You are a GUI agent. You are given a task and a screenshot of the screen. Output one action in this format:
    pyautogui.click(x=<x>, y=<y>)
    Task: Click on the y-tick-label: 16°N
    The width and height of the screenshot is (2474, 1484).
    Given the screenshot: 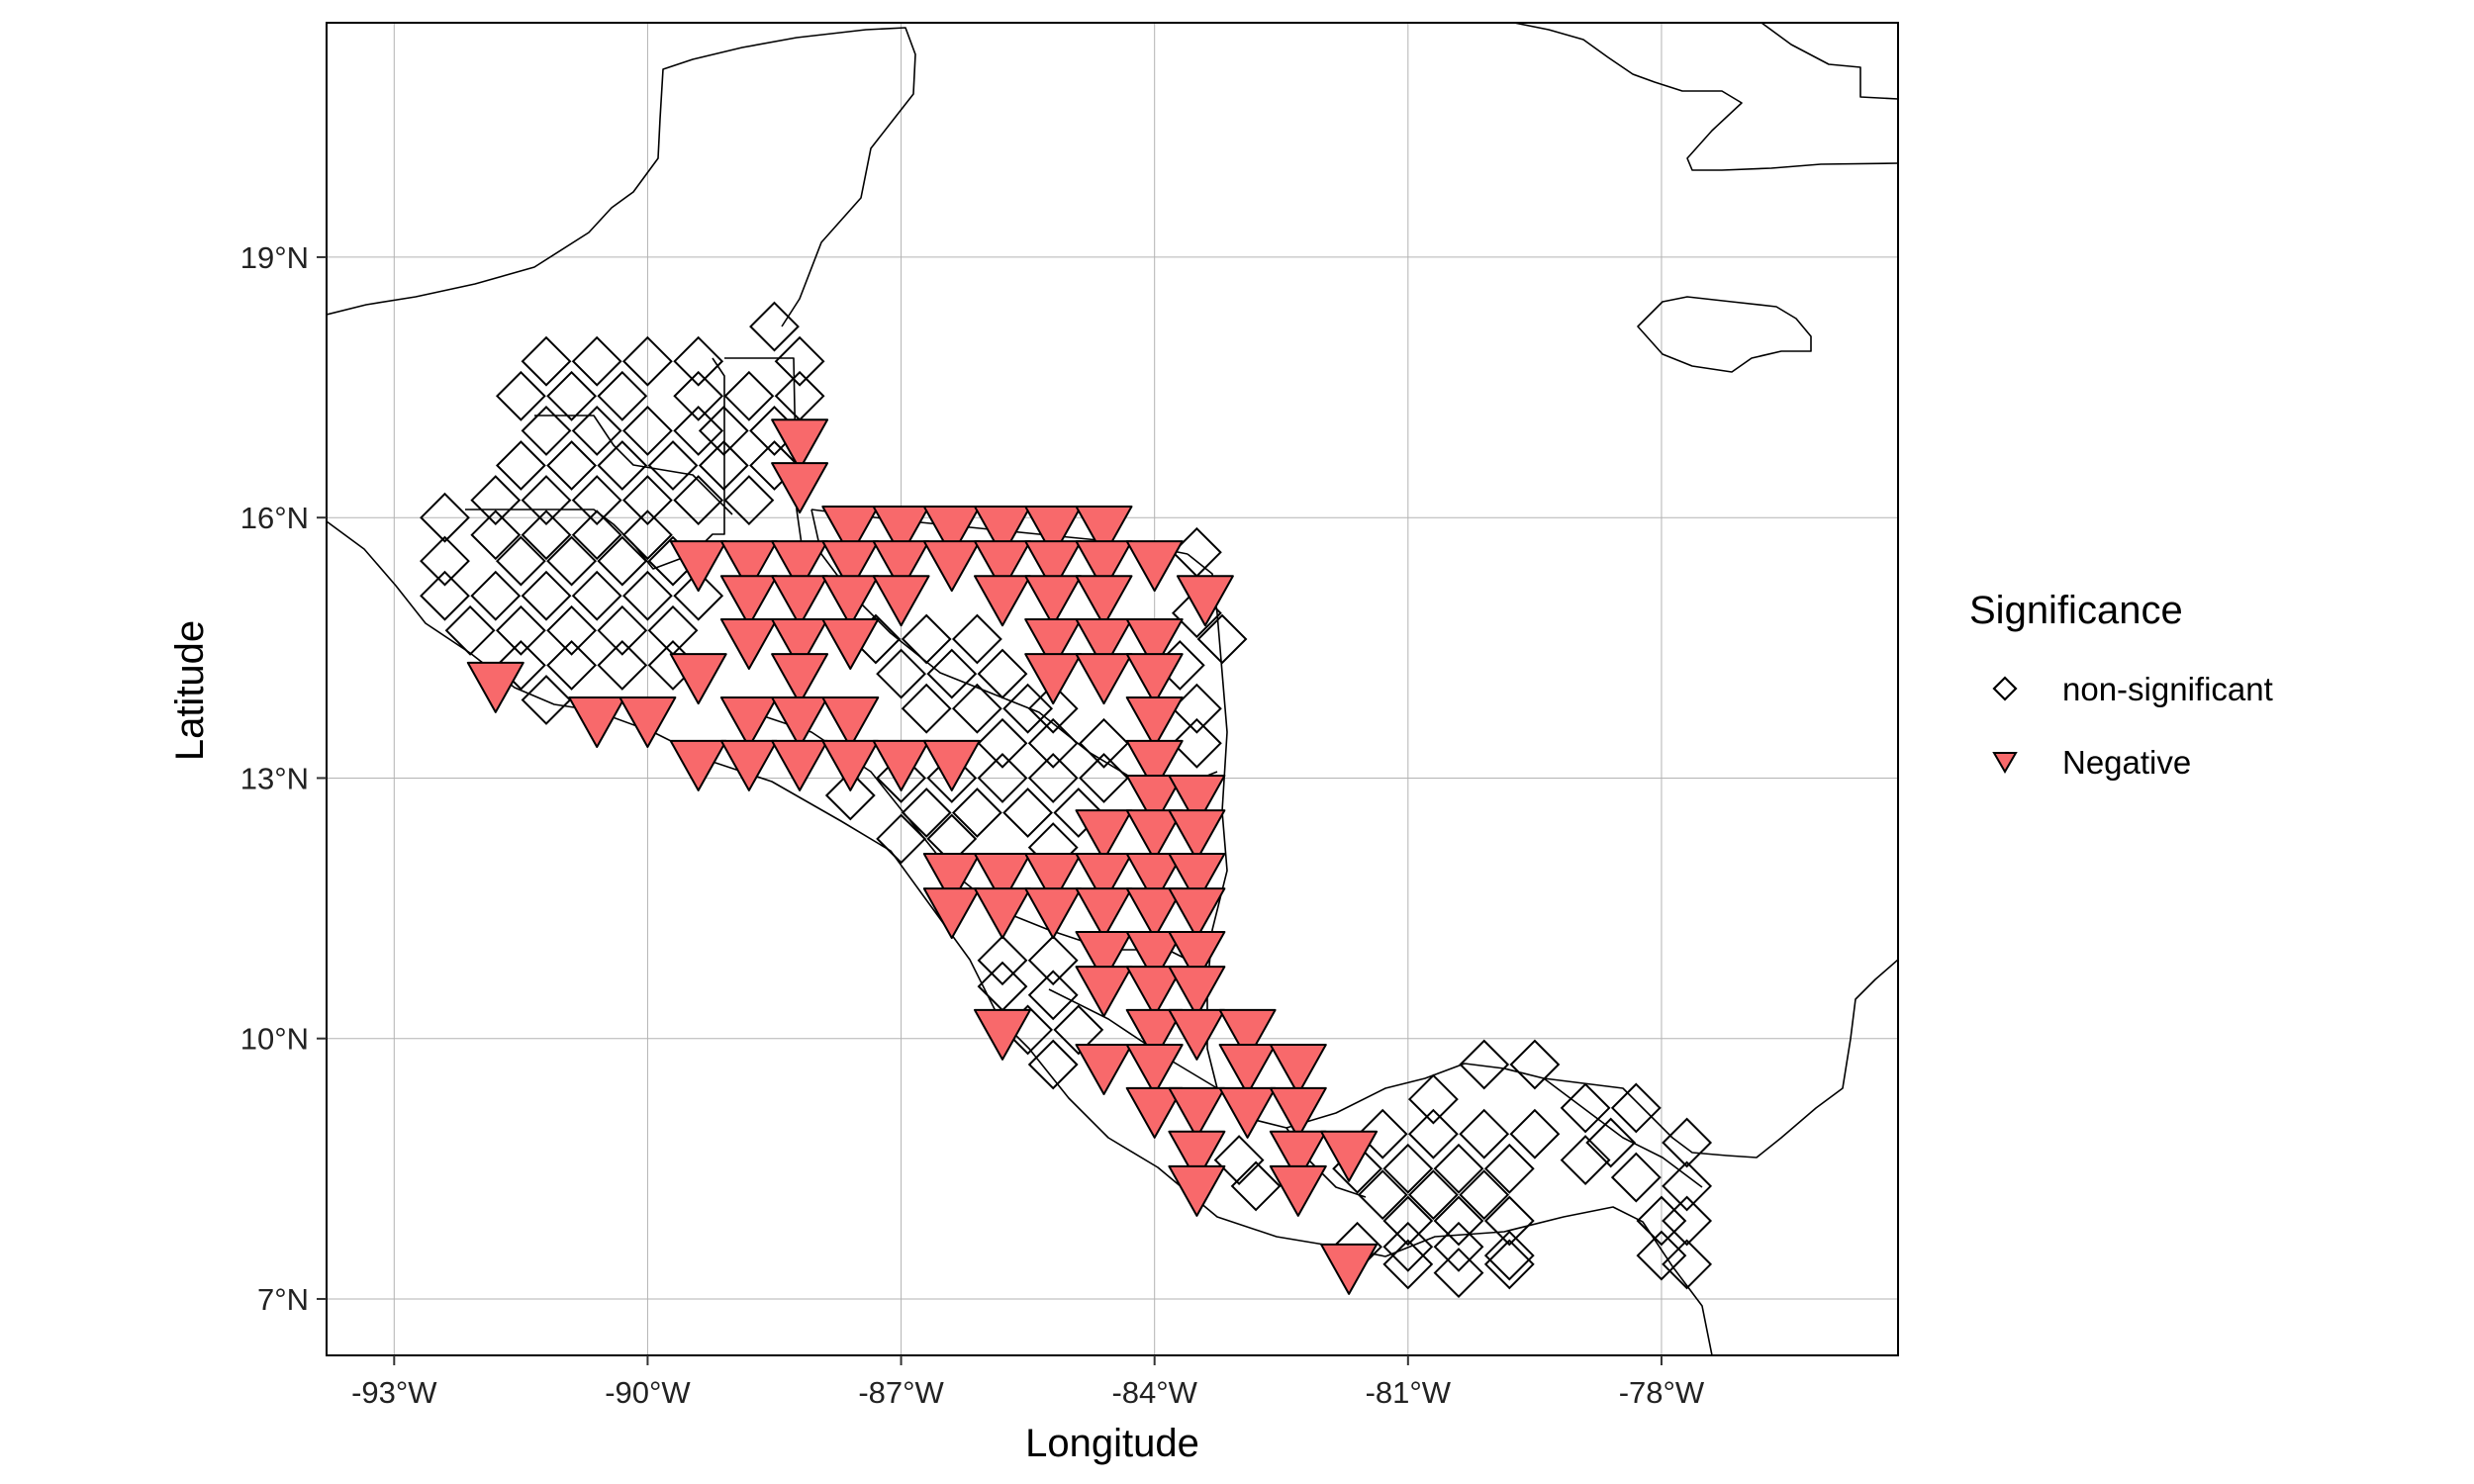 What is the action you would take?
    pyautogui.click(x=274, y=518)
    